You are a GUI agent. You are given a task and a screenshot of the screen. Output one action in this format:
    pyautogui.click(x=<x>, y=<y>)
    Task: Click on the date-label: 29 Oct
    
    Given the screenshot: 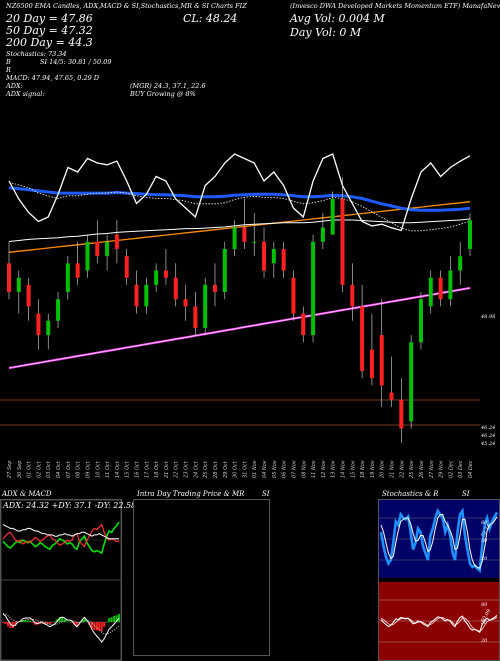 What is the action you would take?
    pyautogui.click(x=226, y=469)
    